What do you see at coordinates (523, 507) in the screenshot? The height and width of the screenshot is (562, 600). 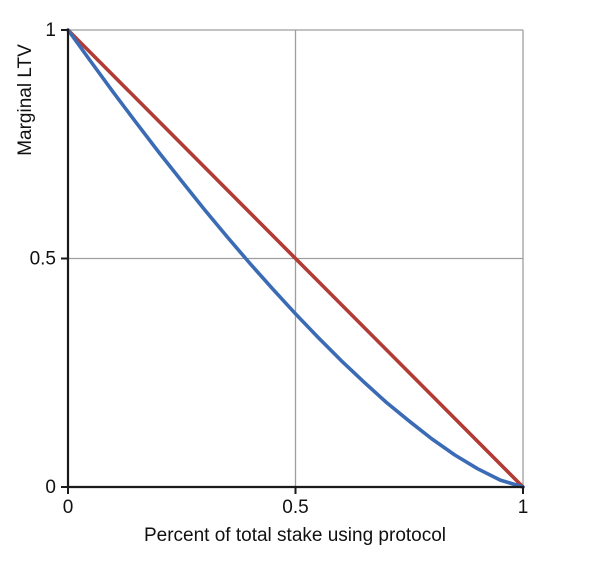 I see `x-tick-label: 1` at bounding box center [523, 507].